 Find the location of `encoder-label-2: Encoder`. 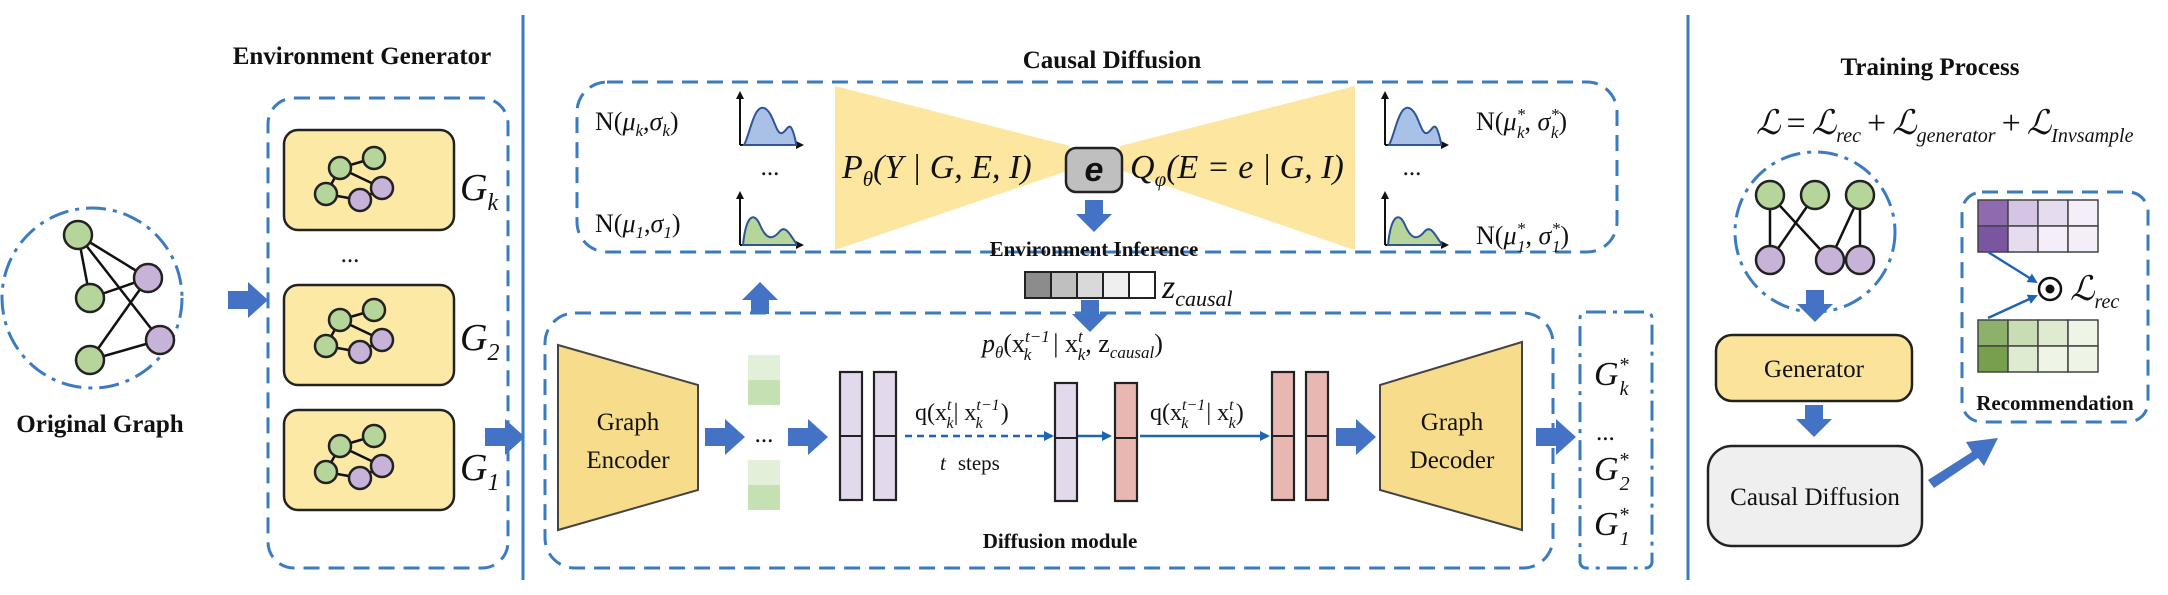

encoder-label-2: Encoder is located at coordinates (628, 460).